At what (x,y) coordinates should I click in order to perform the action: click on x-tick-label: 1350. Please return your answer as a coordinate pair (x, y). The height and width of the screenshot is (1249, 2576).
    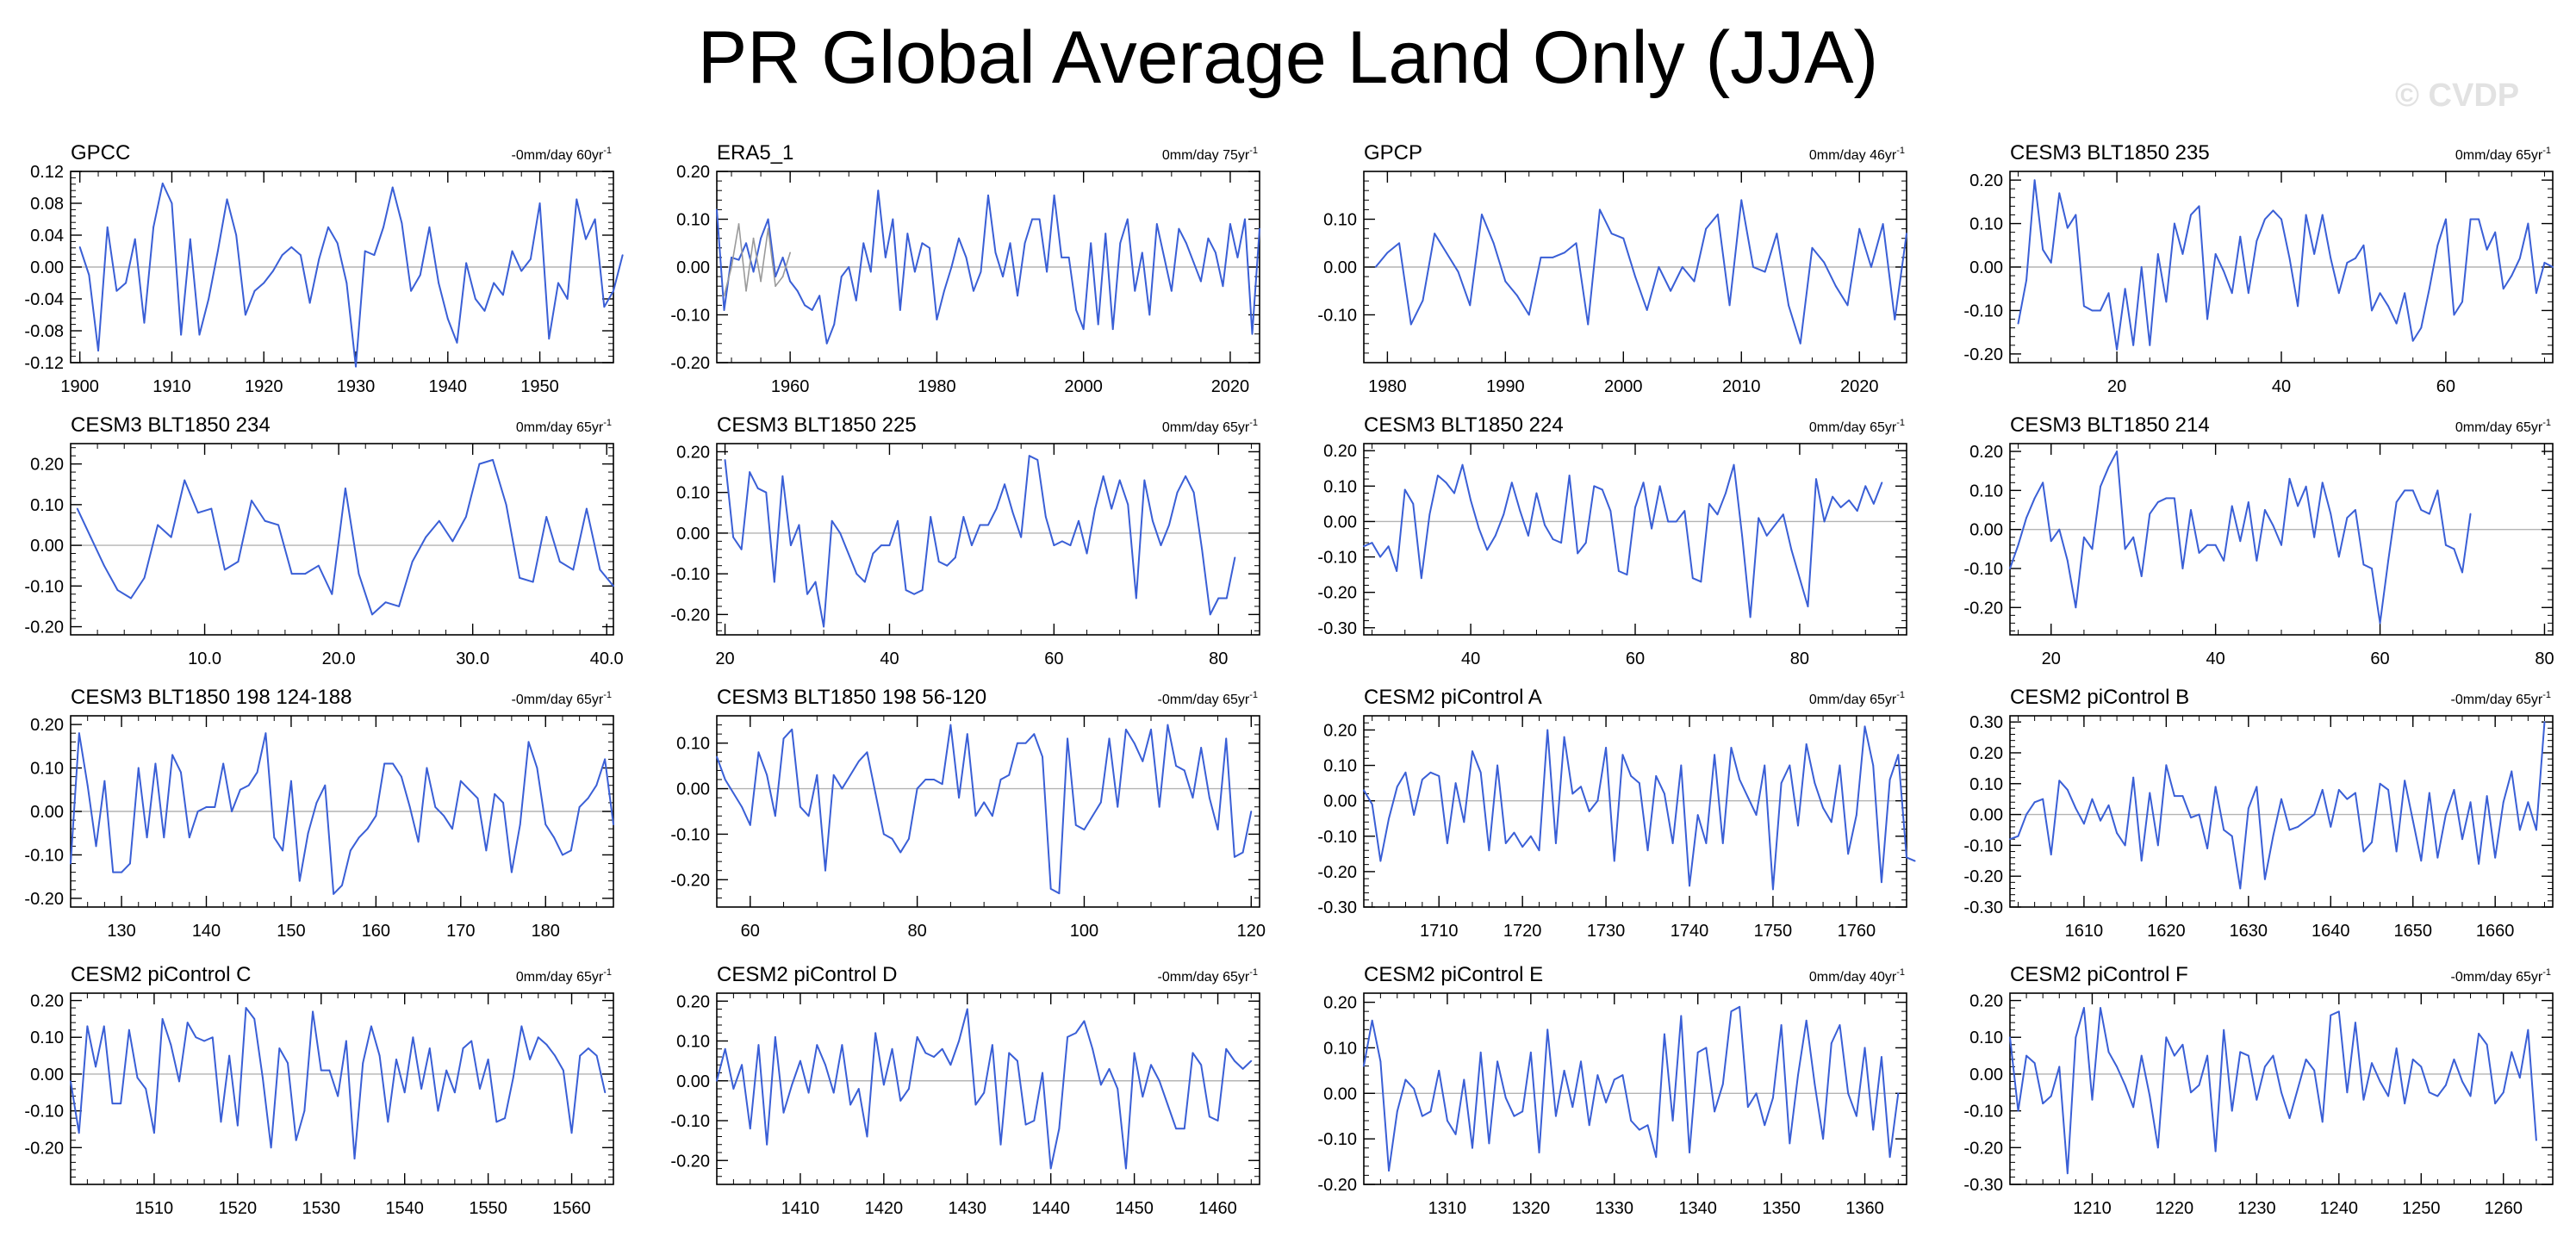
    Looking at the image, I should click on (1781, 1208).